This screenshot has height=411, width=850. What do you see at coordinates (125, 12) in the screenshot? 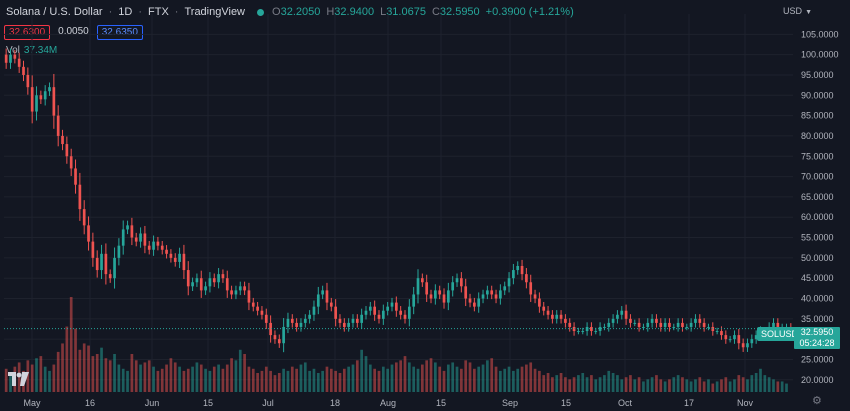
I see `interval-label: 1D` at bounding box center [125, 12].